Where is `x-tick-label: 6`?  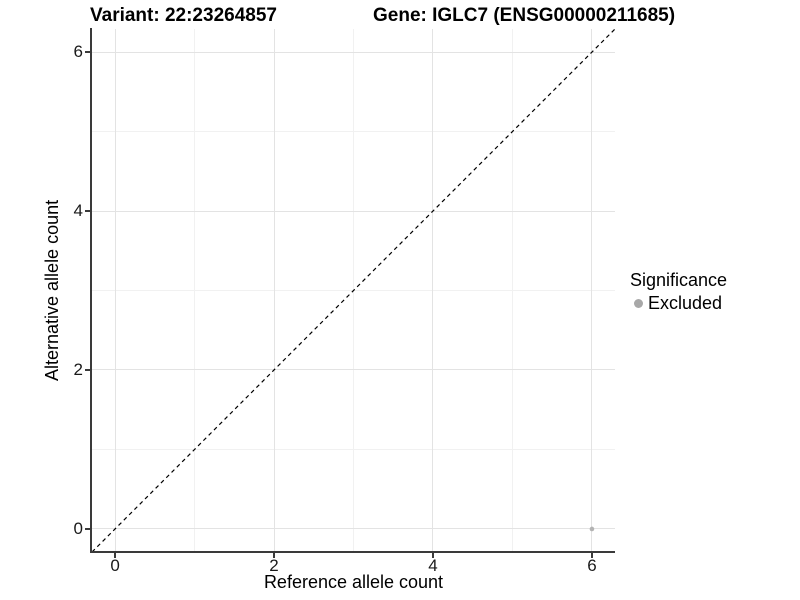
x-tick-label: 6 is located at coordinates (592, 565).